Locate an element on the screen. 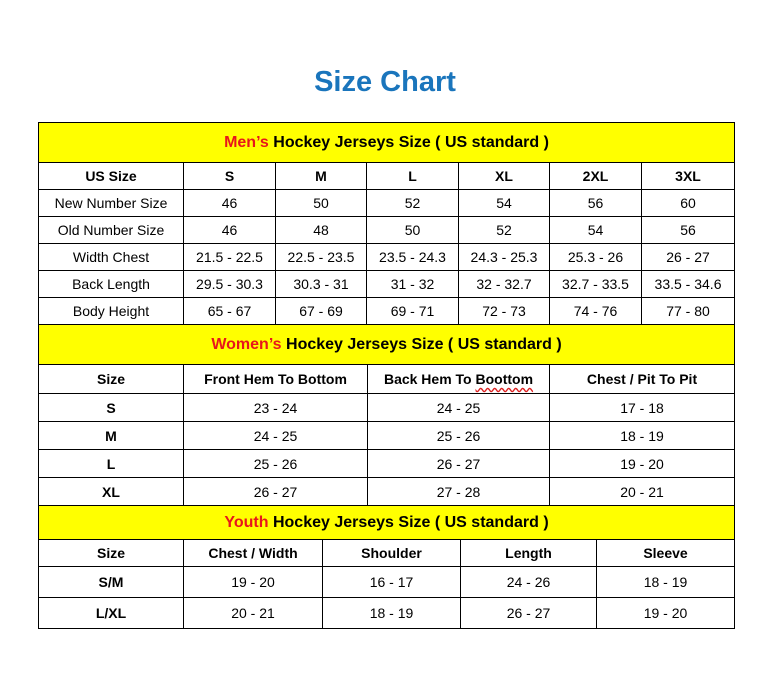  header-cell: 3XL is located at coordinates (688, 176).